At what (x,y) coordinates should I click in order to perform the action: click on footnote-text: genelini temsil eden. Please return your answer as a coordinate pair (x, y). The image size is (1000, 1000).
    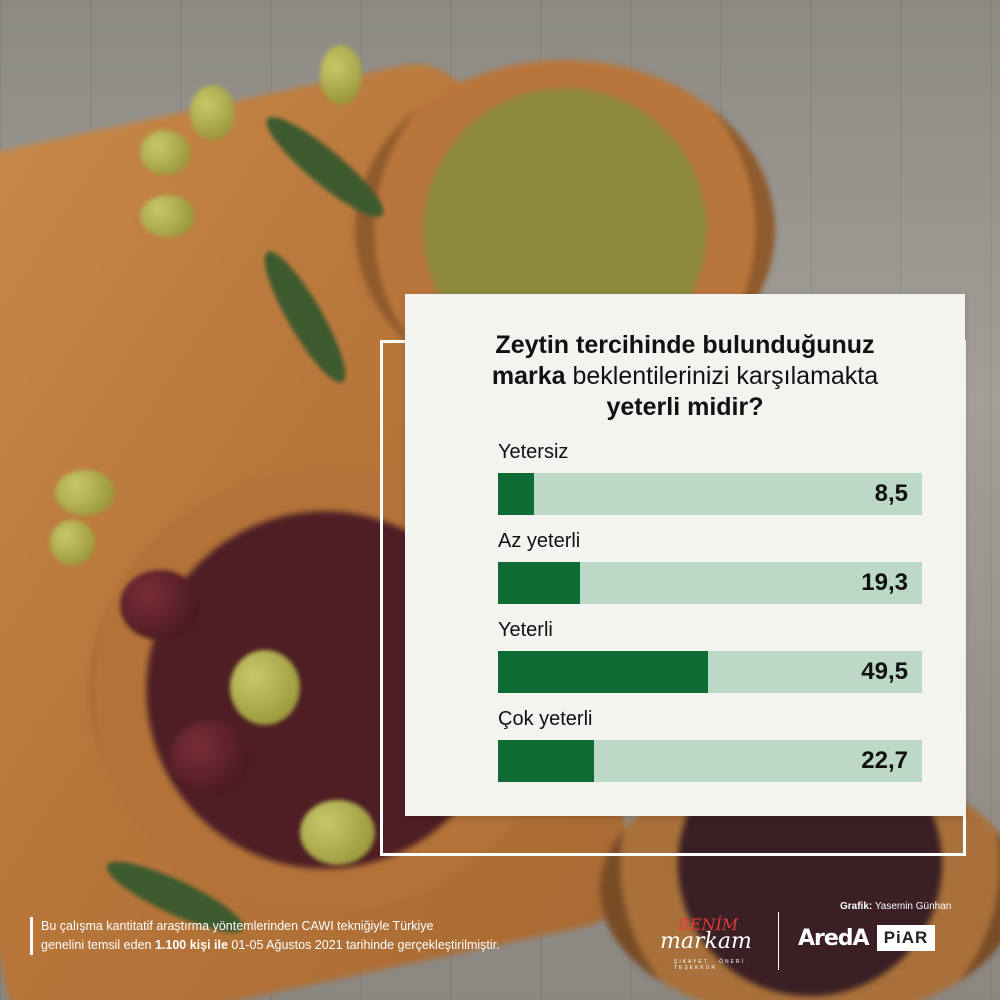
    Looking at the image, I should click on (98, 945).